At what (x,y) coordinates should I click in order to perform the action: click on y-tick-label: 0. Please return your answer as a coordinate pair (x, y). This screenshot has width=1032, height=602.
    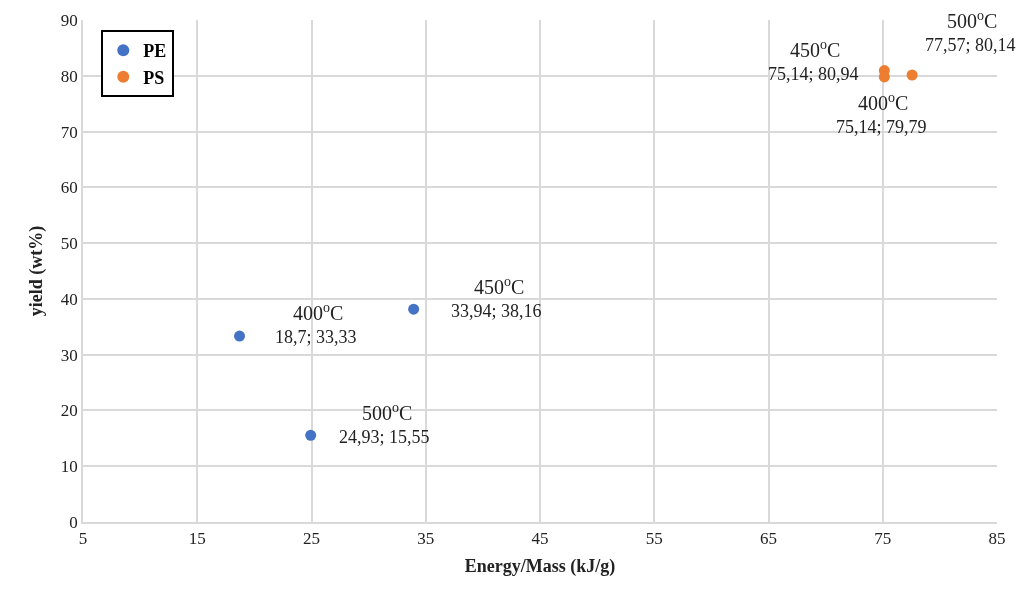
    Looking at the image, I should click on (73, 522).